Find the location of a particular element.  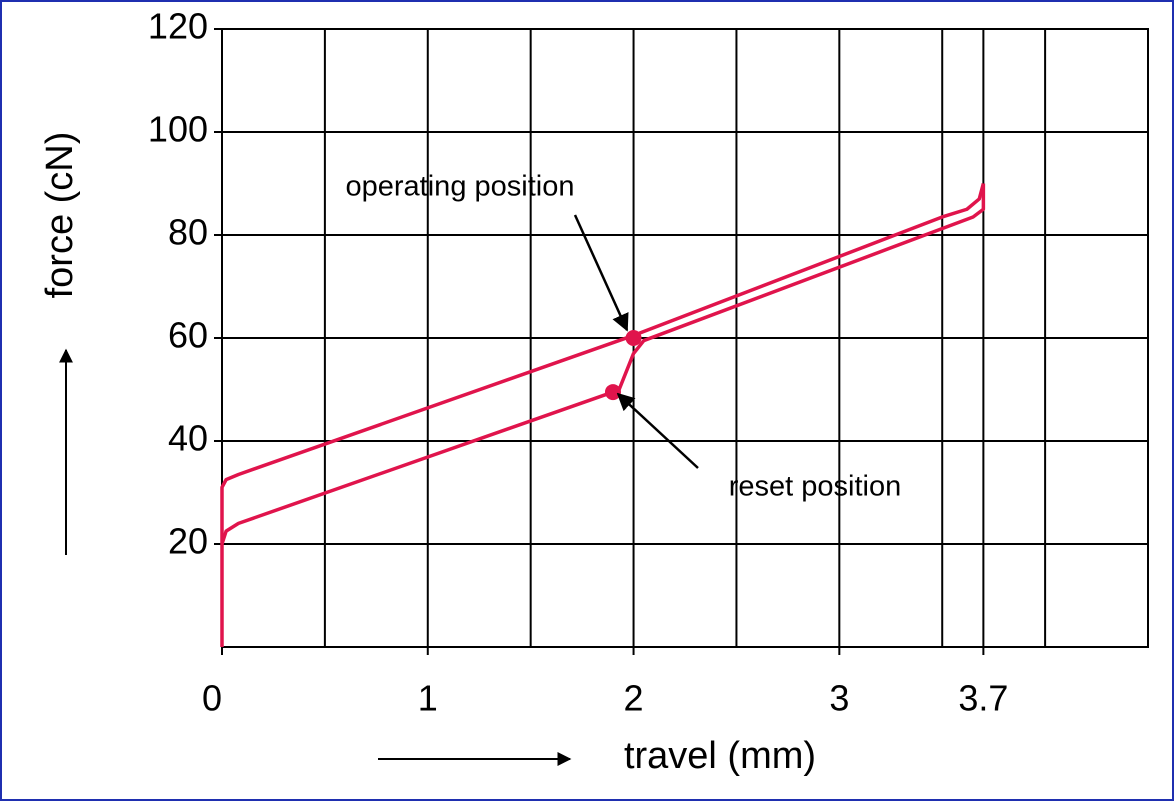

x-tick-label: 3.7 is located at coordinates (983, 698).